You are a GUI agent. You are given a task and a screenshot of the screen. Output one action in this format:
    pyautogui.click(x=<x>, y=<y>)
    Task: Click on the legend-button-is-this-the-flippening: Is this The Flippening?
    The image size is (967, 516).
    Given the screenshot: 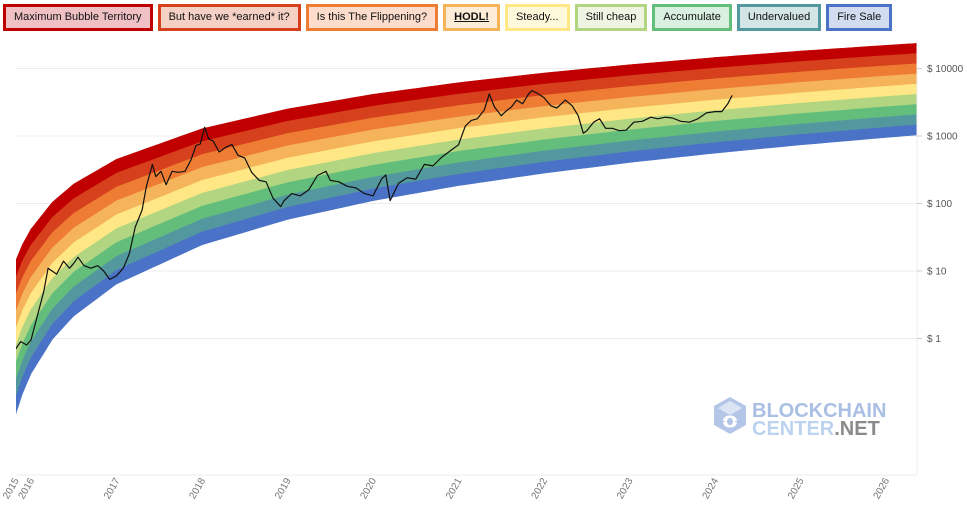 What is the action you would take?
    pyautogui.click(x=372, y=17)
    